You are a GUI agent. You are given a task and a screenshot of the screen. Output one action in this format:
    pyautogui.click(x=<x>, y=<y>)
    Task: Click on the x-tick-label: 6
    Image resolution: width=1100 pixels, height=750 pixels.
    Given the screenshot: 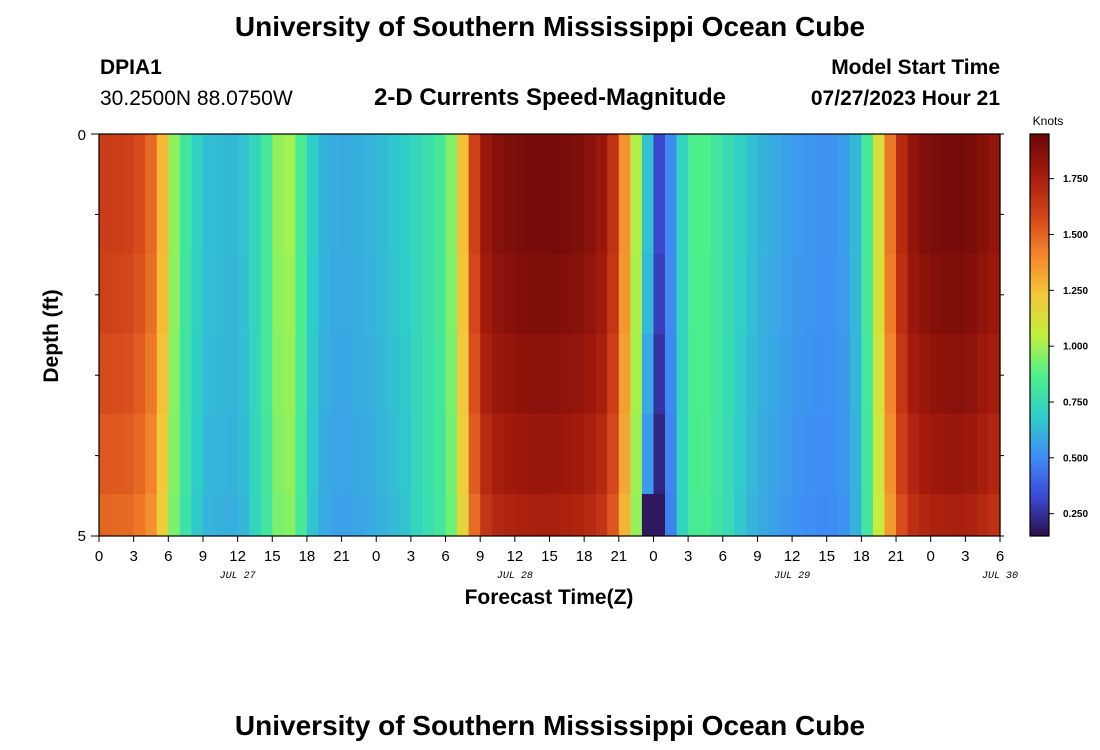 What is the action you would take?
    pyautogui.click(x=723, y=556)
    